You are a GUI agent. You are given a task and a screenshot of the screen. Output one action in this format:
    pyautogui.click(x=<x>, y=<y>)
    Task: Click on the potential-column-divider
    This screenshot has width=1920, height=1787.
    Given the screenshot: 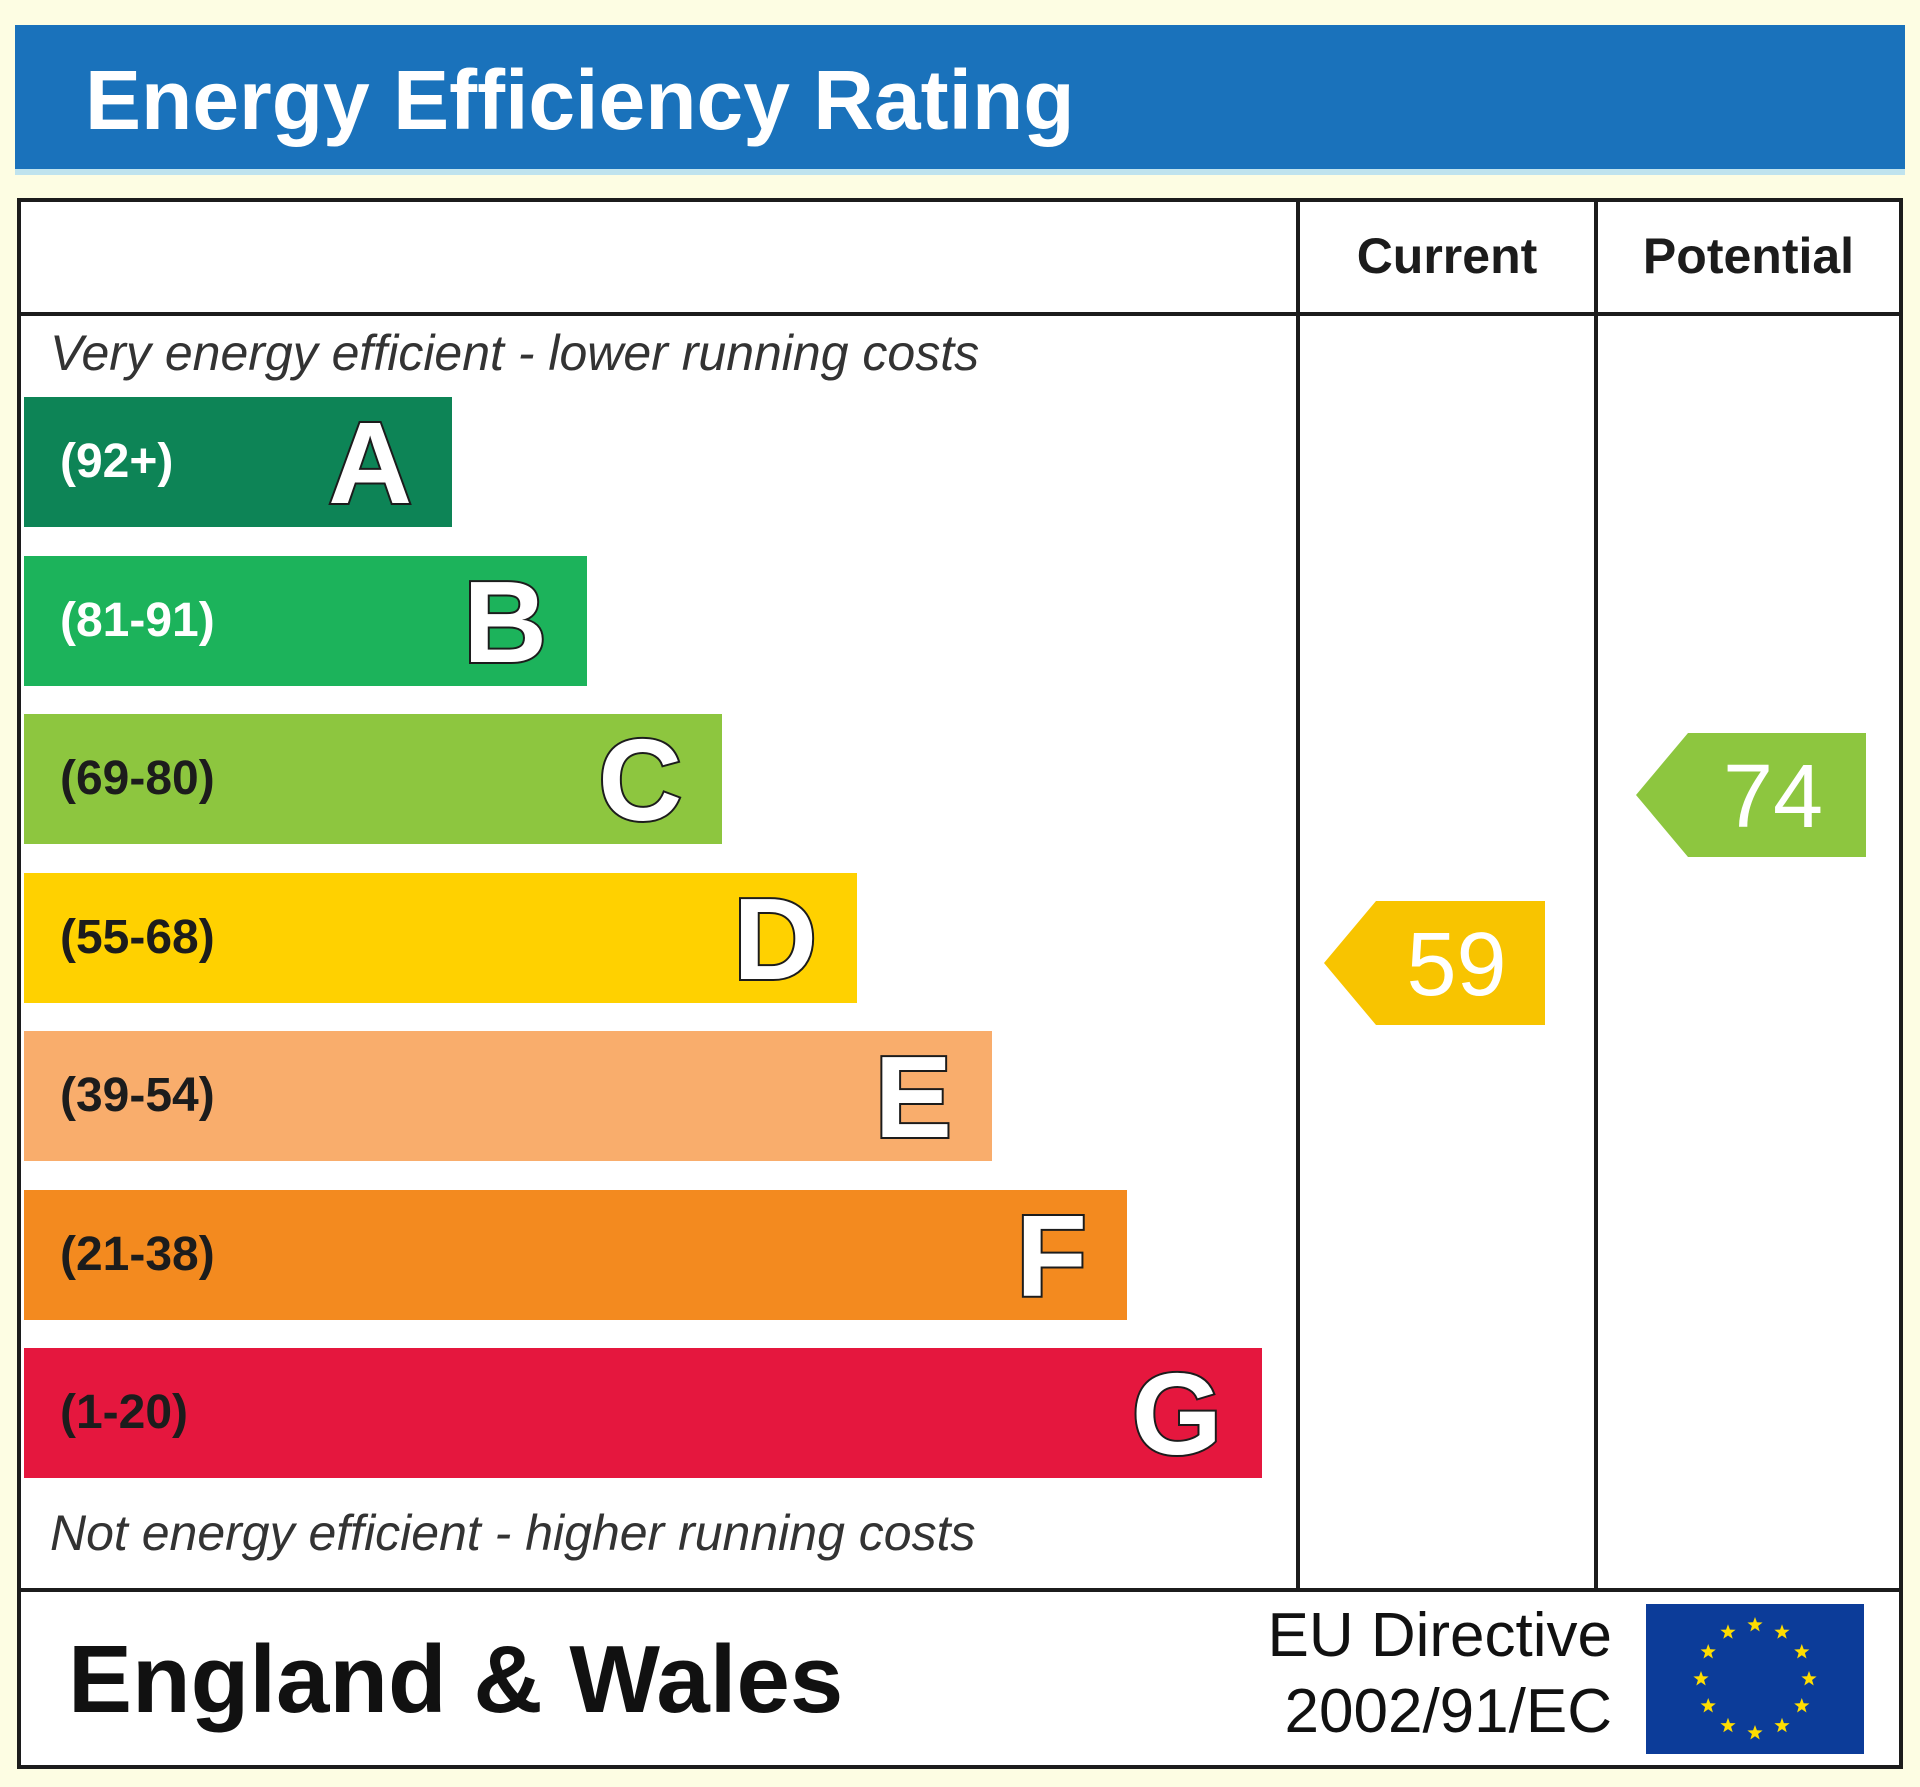 What is the action you would take?
    pyautogui.click(x=1596, y=895)
    